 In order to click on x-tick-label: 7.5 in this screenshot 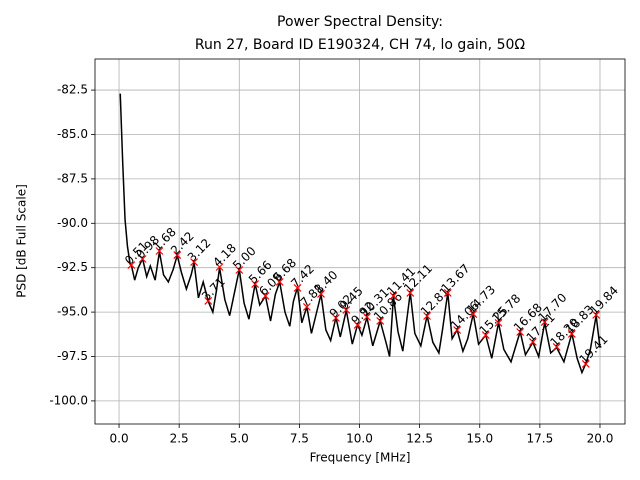, I will do `click(299, 439)`.